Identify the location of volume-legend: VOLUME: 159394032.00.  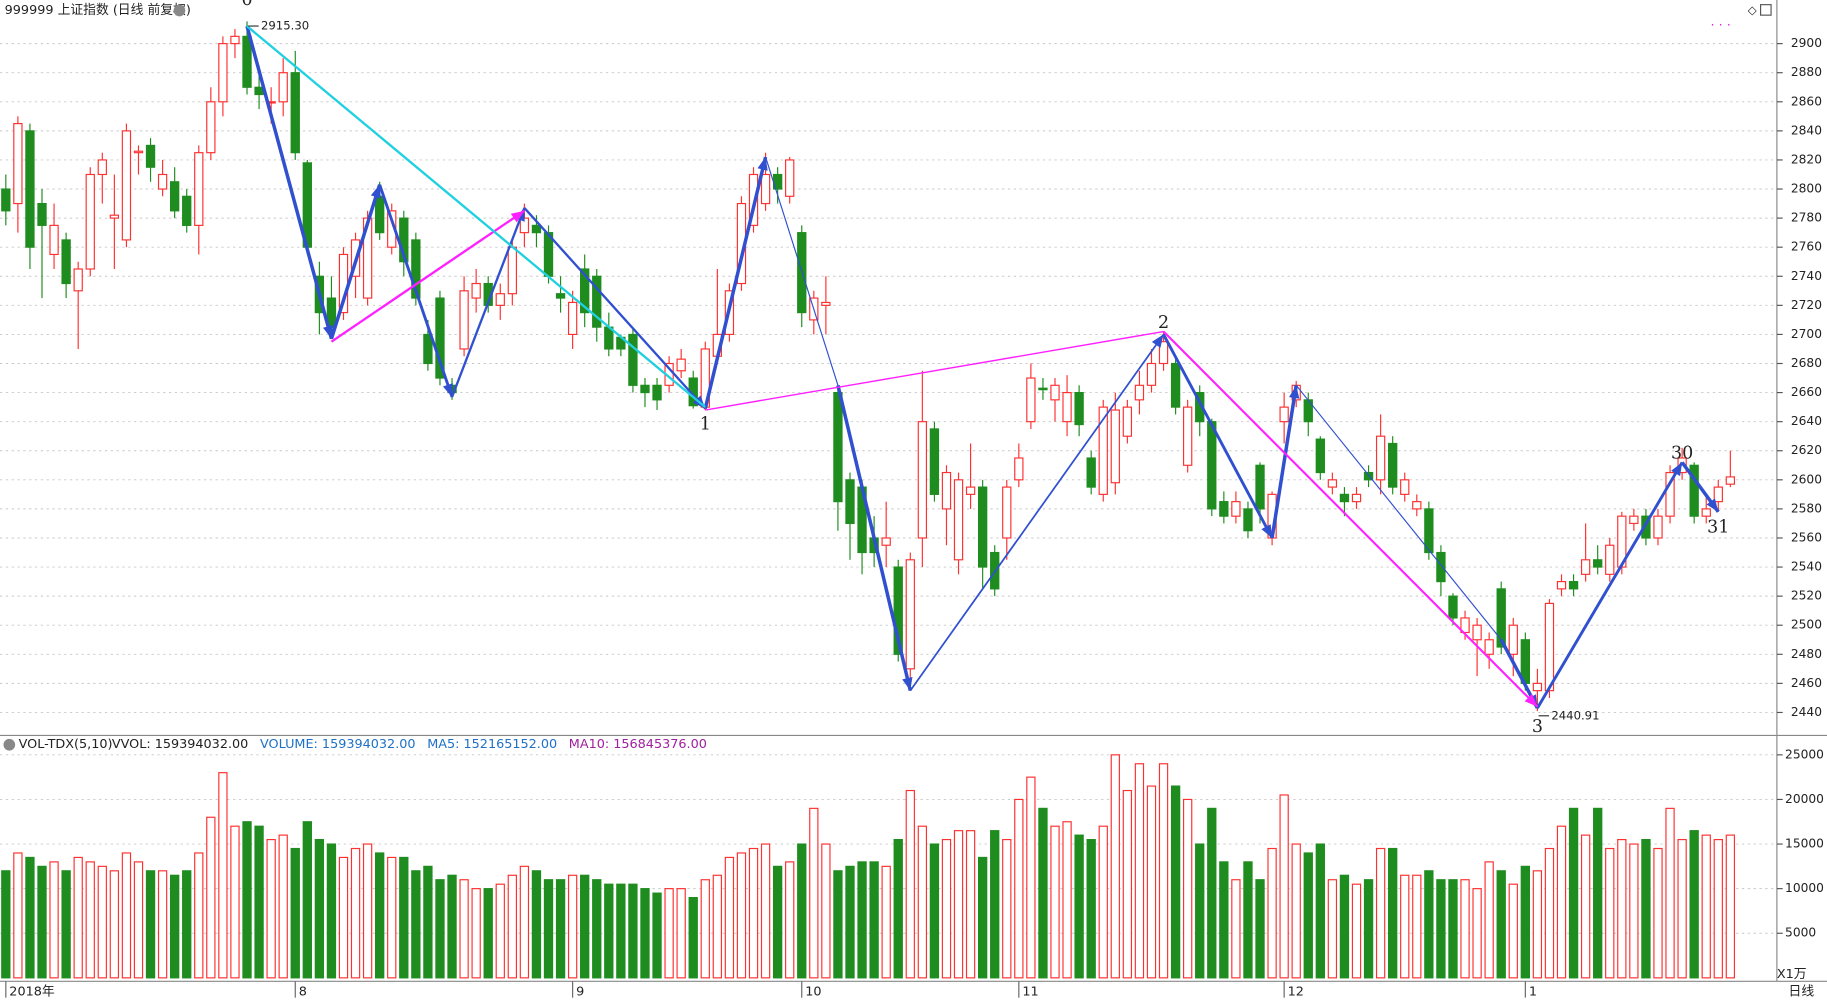
(338, 744).